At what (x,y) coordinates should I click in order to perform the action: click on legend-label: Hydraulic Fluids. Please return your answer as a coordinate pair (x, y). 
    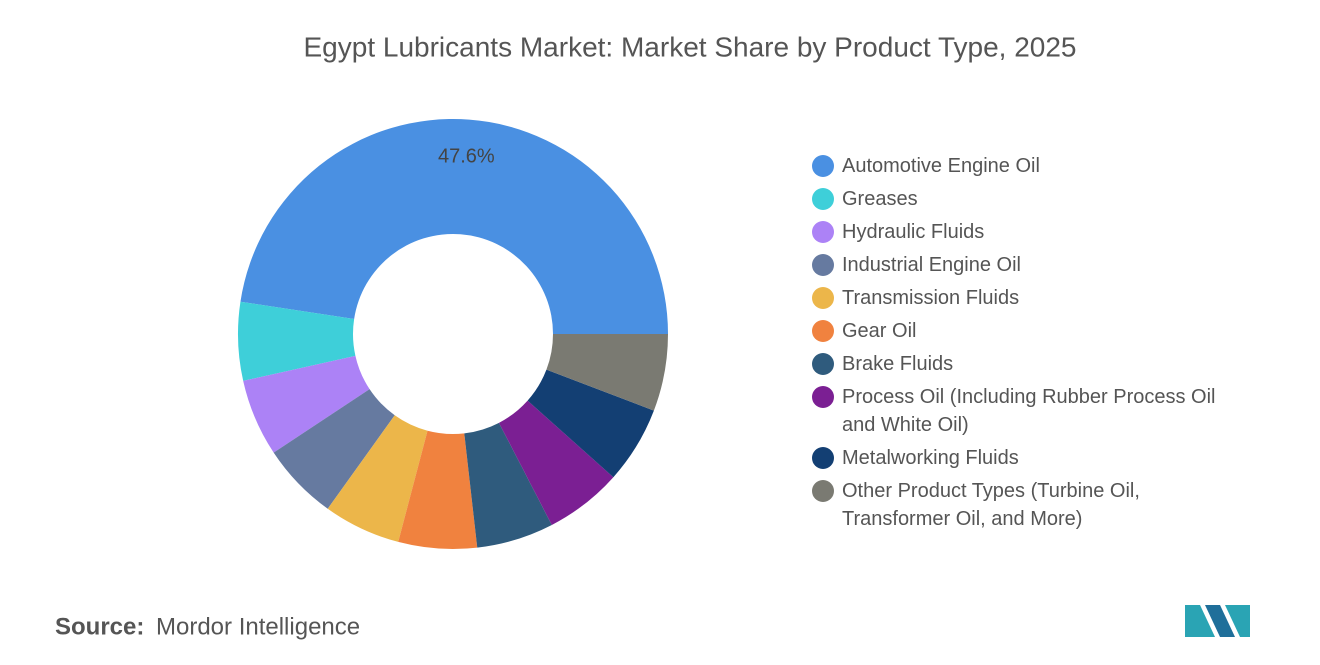
    Looking at the image, I should click on (913, 232).